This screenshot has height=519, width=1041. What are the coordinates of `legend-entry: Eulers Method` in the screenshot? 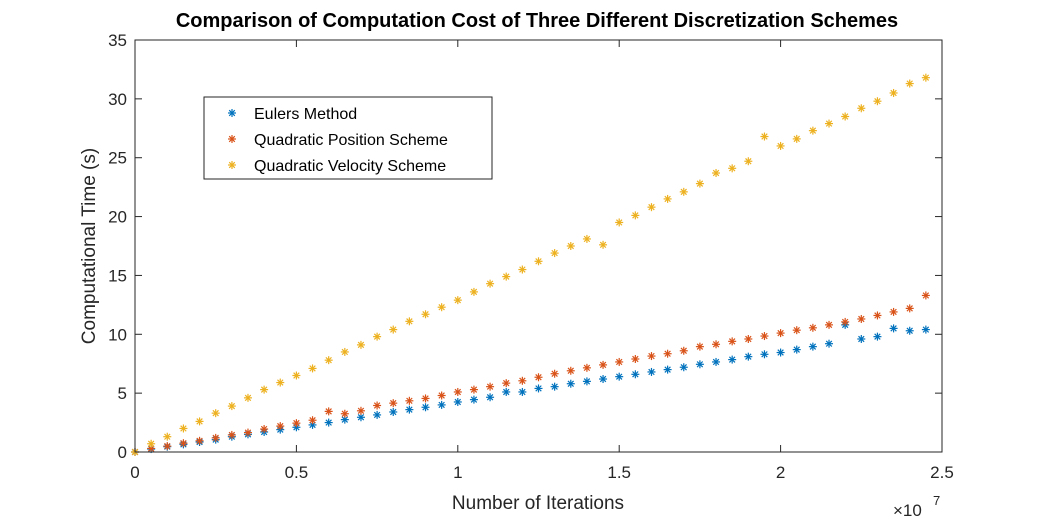 It's located at (305, 114).